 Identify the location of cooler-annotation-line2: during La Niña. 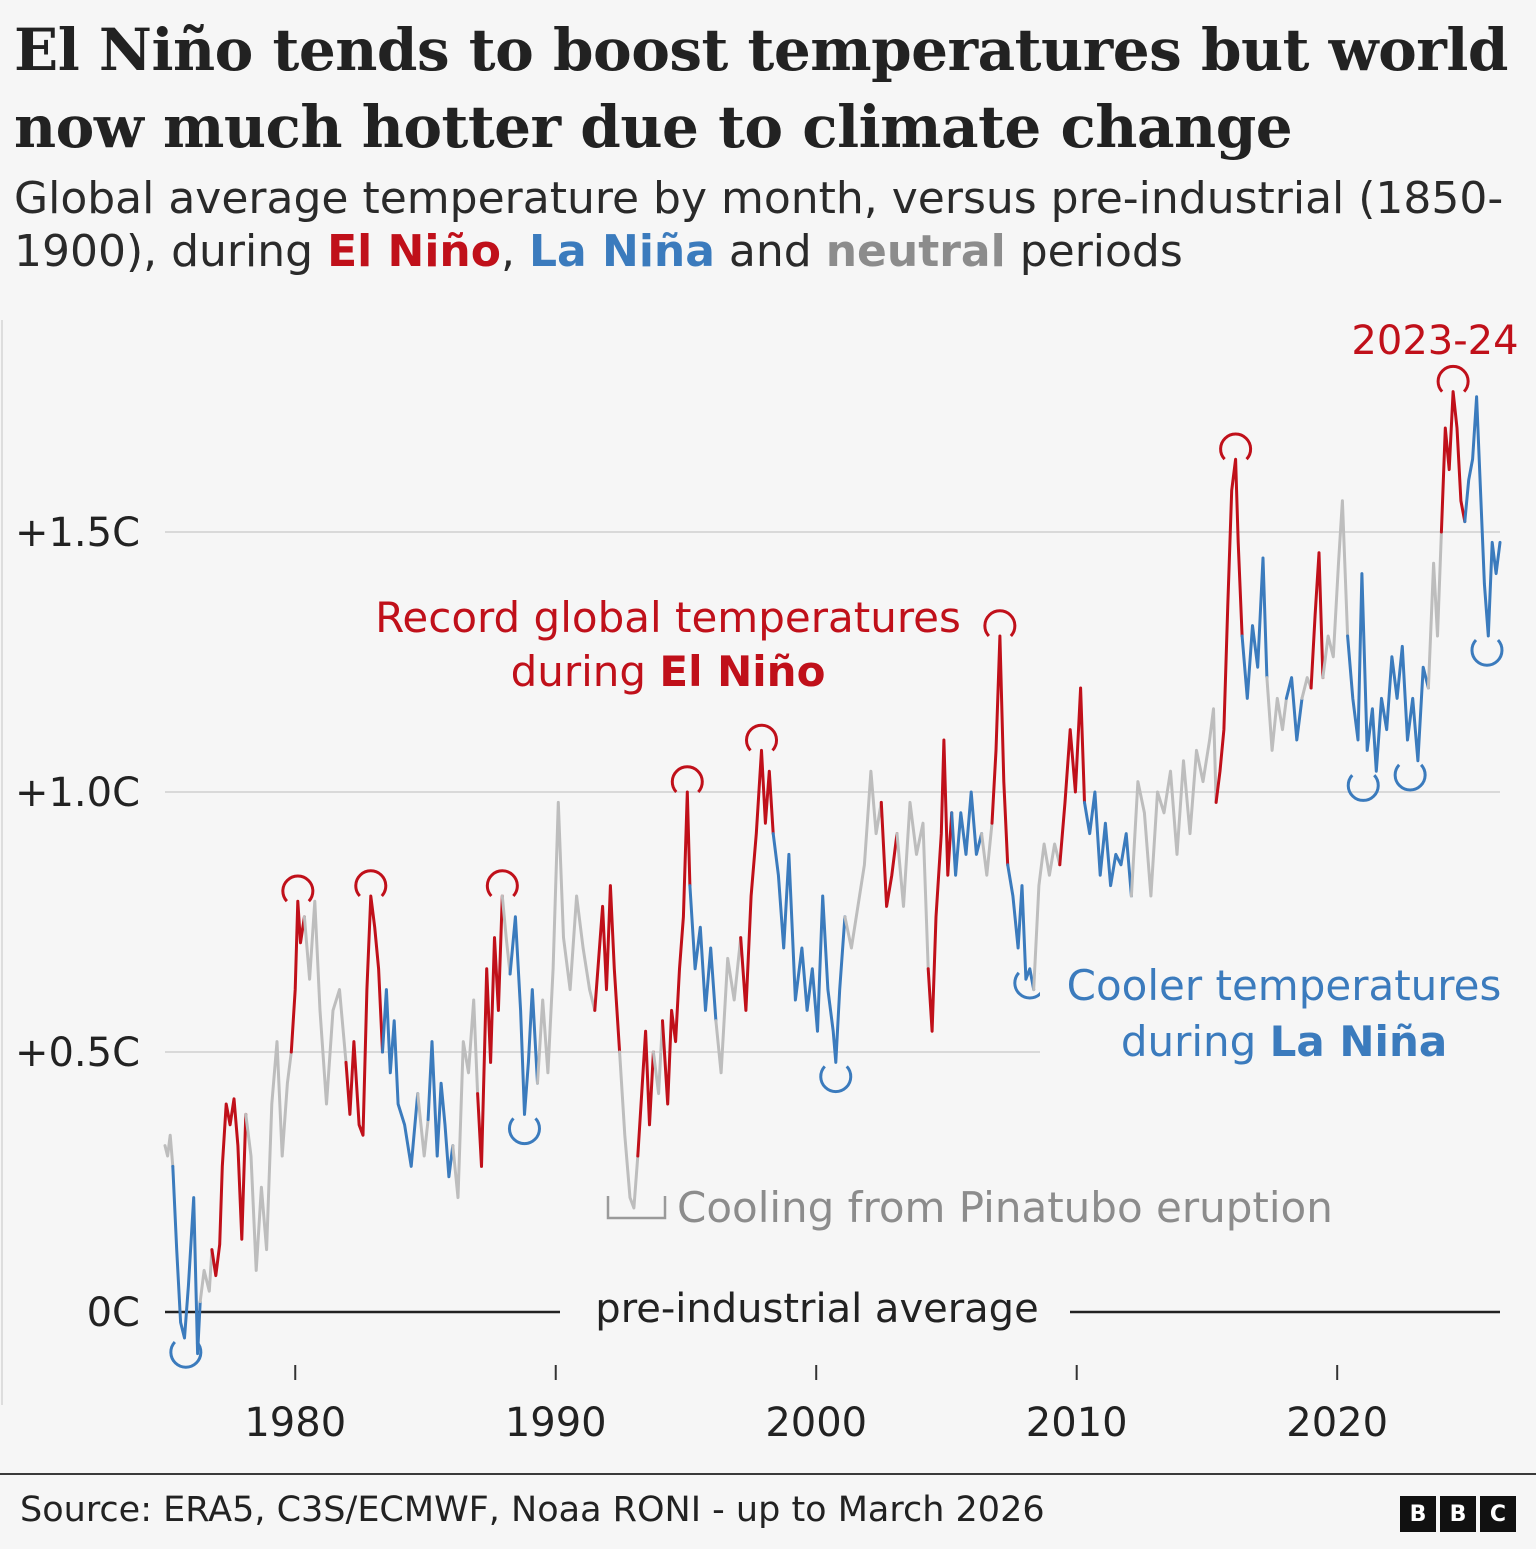
(1284, 1041).